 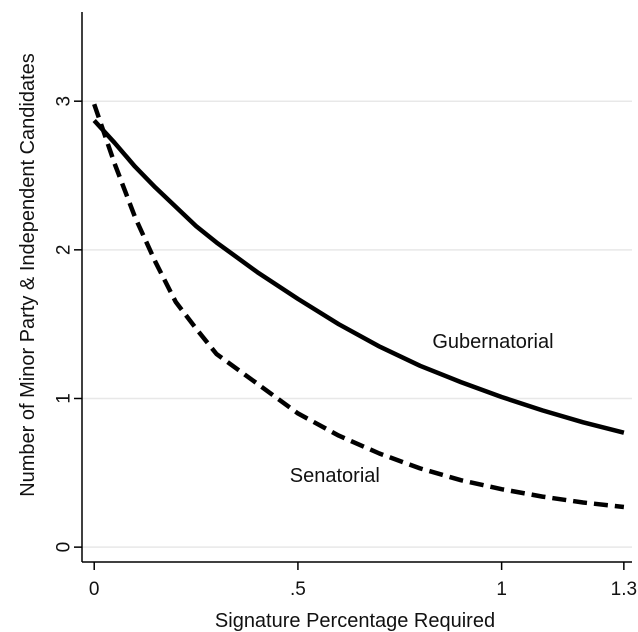 What do you see at coordinates (501, 589) in the screenshot?
I see `x-tick-label: 1` at bounding box center [501, 589].